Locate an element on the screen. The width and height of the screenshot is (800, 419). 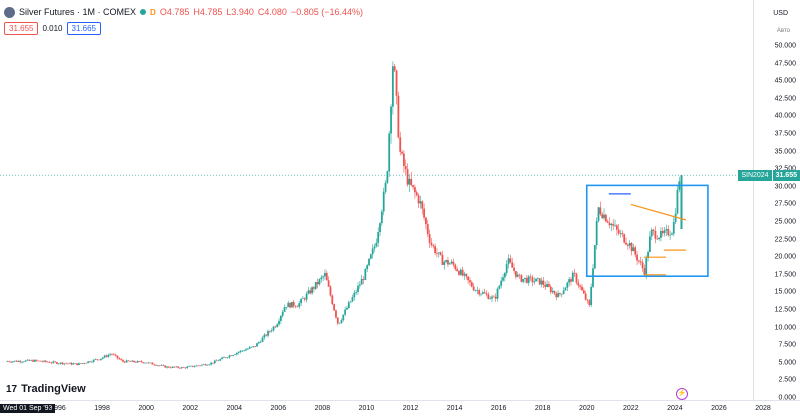
highlight-box is located at coordinates (647, 231).